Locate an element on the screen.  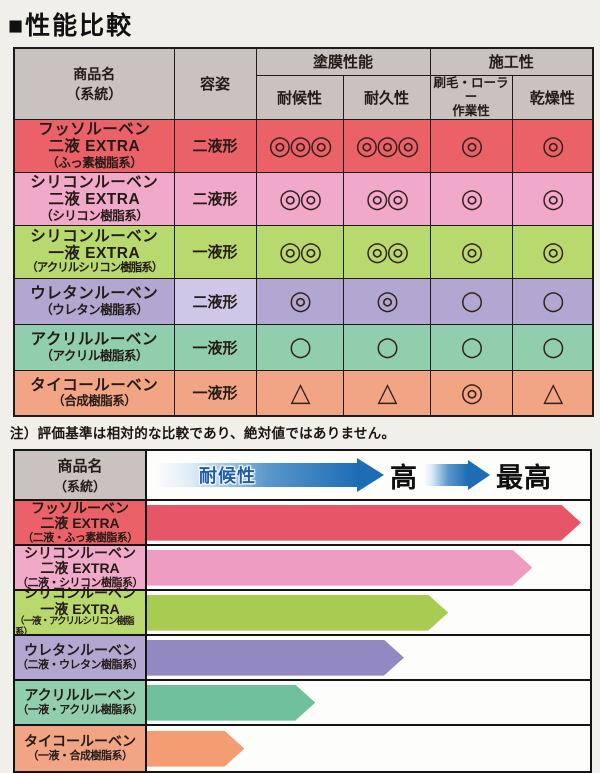
product-name: アクリルルーベン is located at coordinates (94, 340).